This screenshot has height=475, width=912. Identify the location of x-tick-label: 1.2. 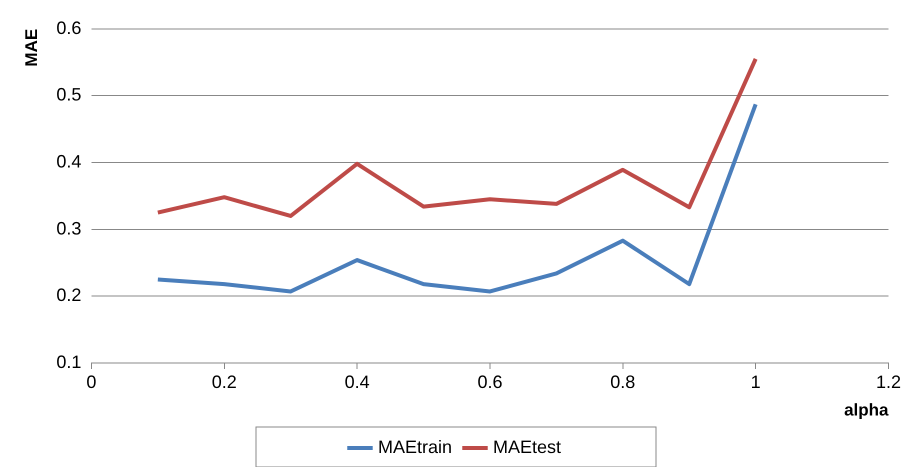
(889, 382).